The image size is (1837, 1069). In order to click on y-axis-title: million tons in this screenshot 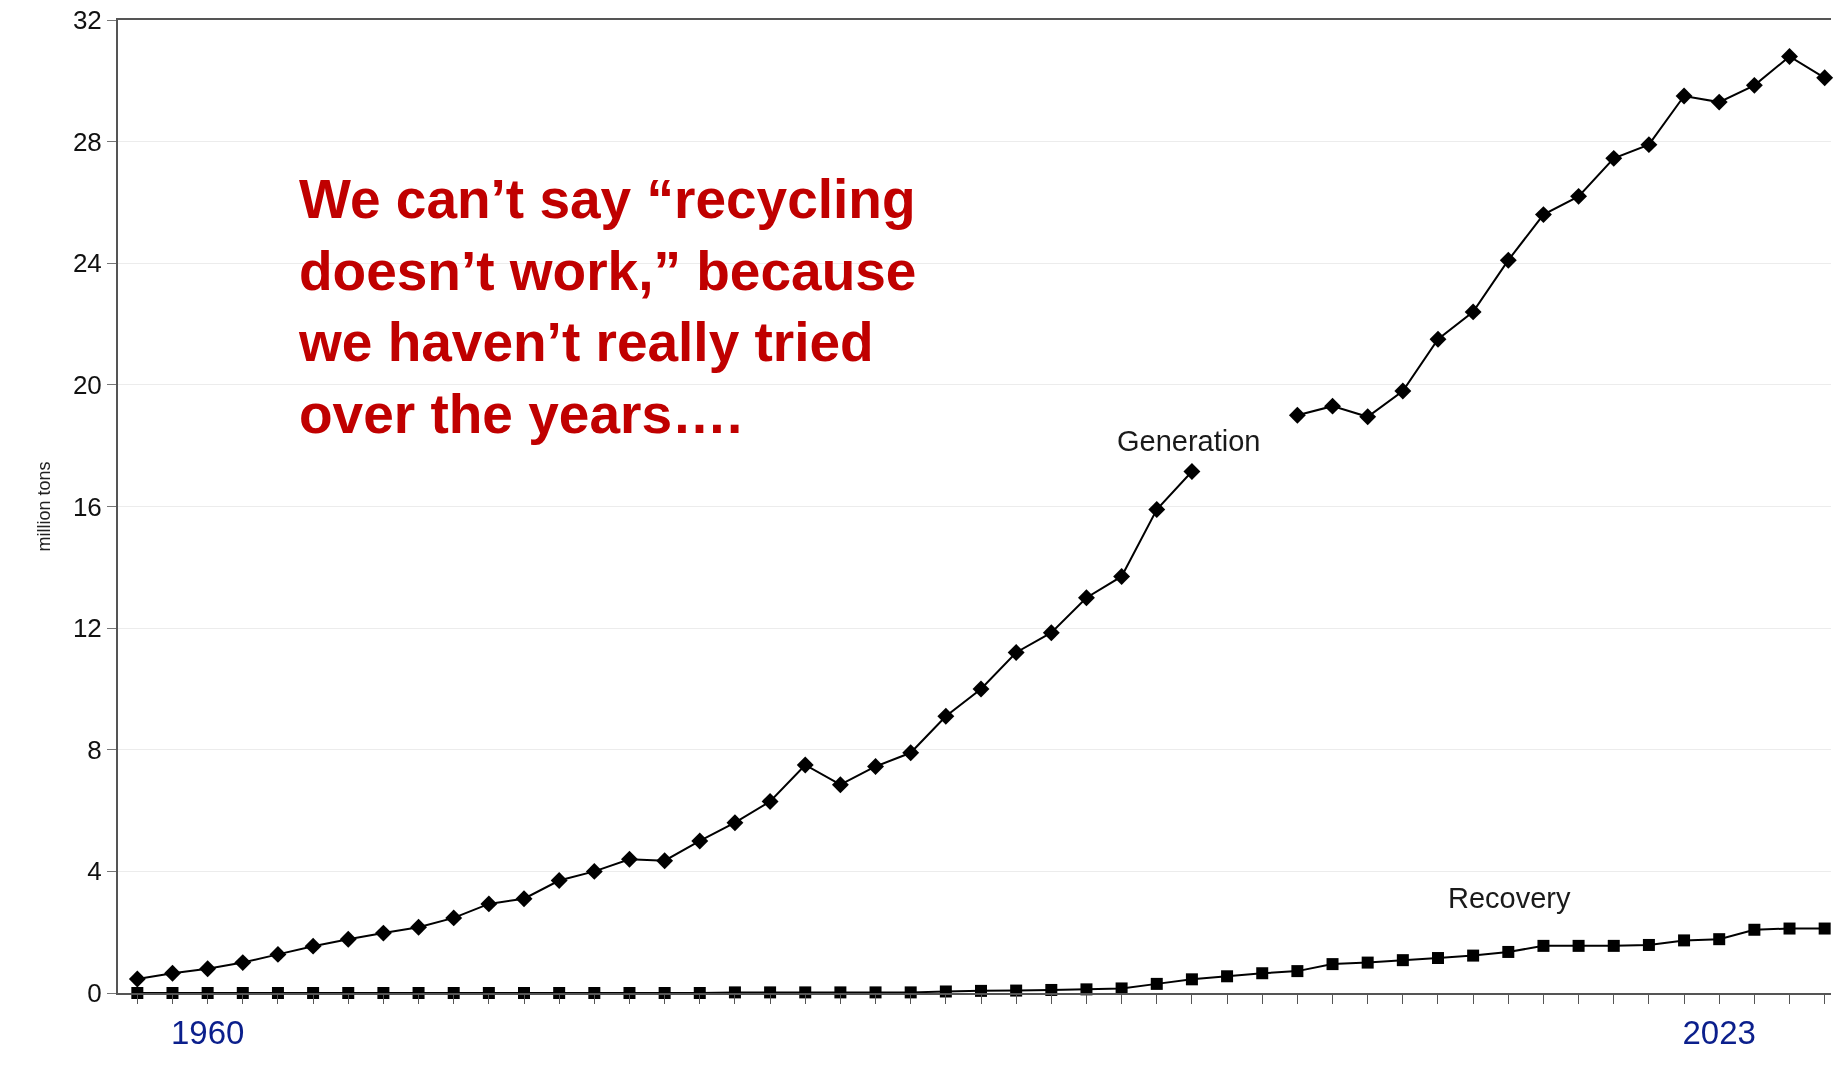, I will do `click(43, 506)`.